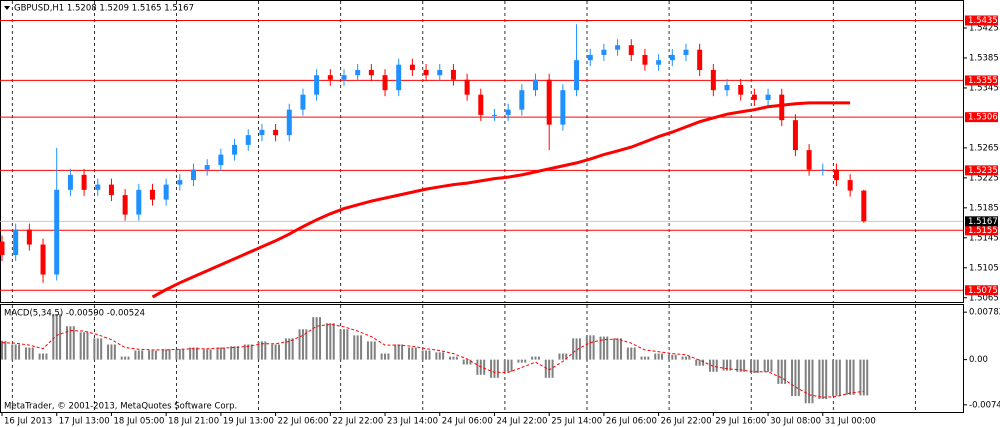 This screenshot has width=1000, height=427. I want to click on level-label: 1.5355, so click(983, 81).